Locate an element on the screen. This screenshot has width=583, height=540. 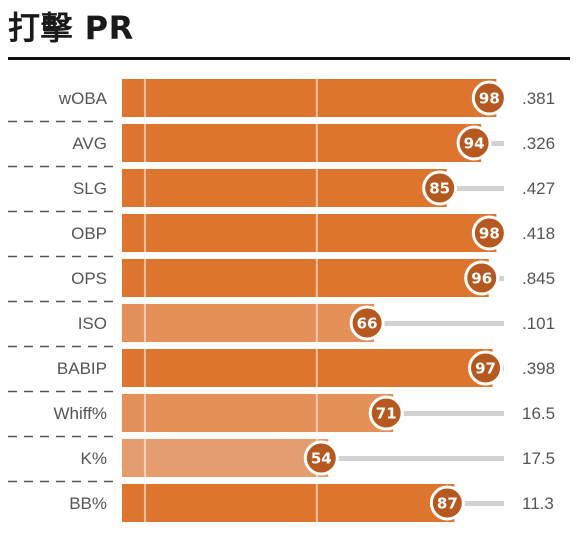
stat-value: .398 is located at coordinates (538, 368).